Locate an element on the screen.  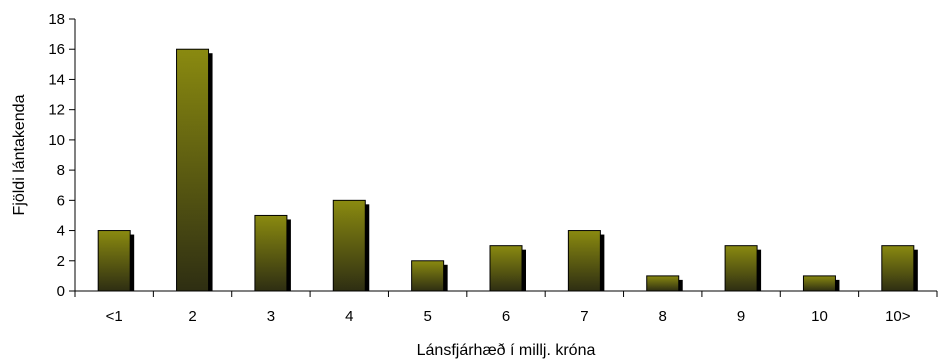
x-tick-label: 10 is located at coordinates (819, 316).